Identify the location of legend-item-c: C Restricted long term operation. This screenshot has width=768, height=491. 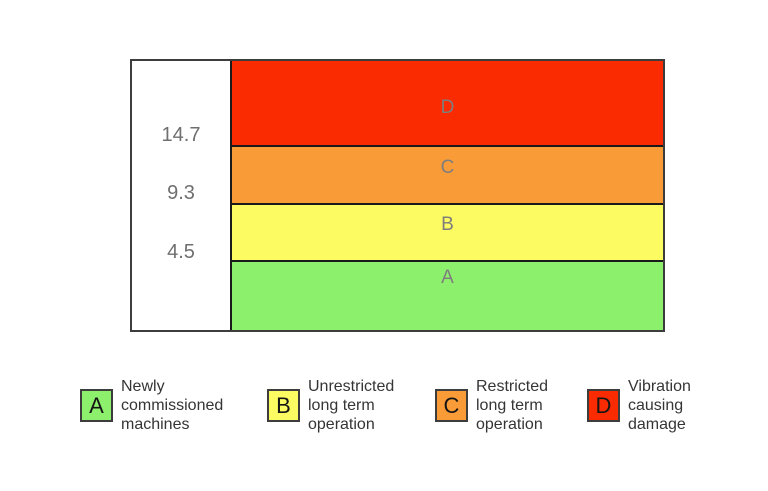
(491, 405).